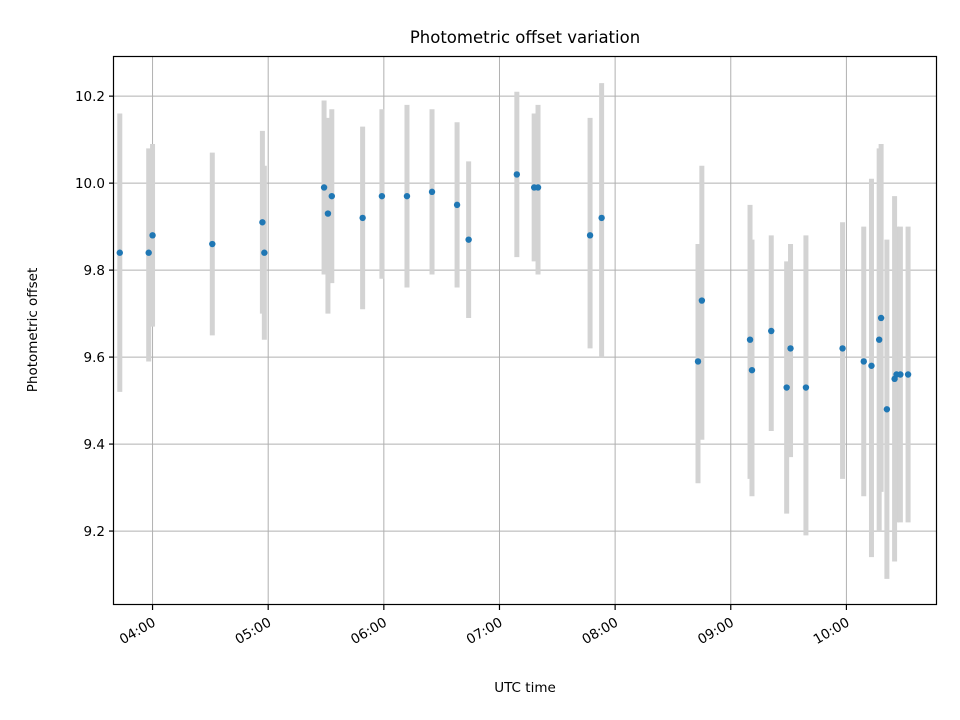 The image size is (960, 720). I want to click on x-axis-label: UTC time, so click(525, 688).